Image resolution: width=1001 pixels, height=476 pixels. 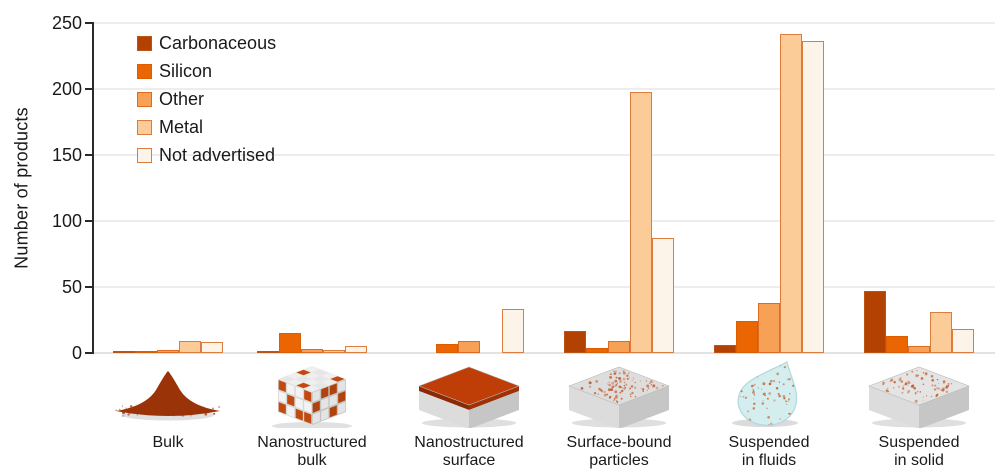 I want to click on y-tick-label-150: 150, so click(x=66, y=155).